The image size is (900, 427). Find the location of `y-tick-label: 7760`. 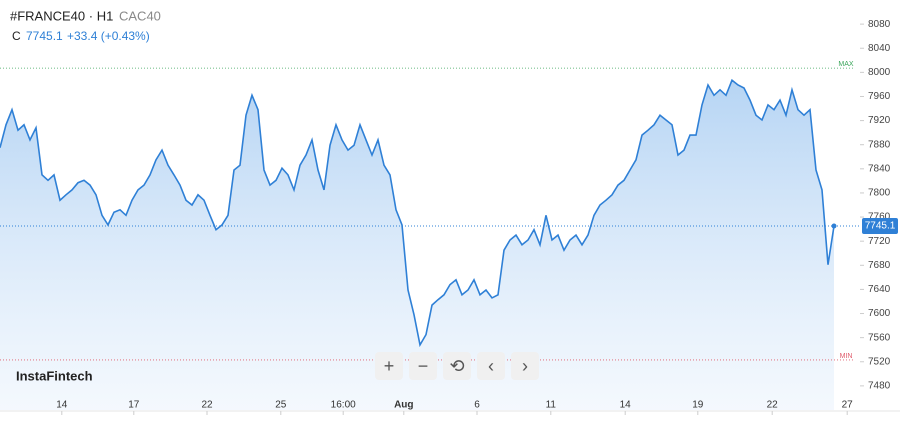

y-tick-label: 7760 is located at coordinates (879, 217).